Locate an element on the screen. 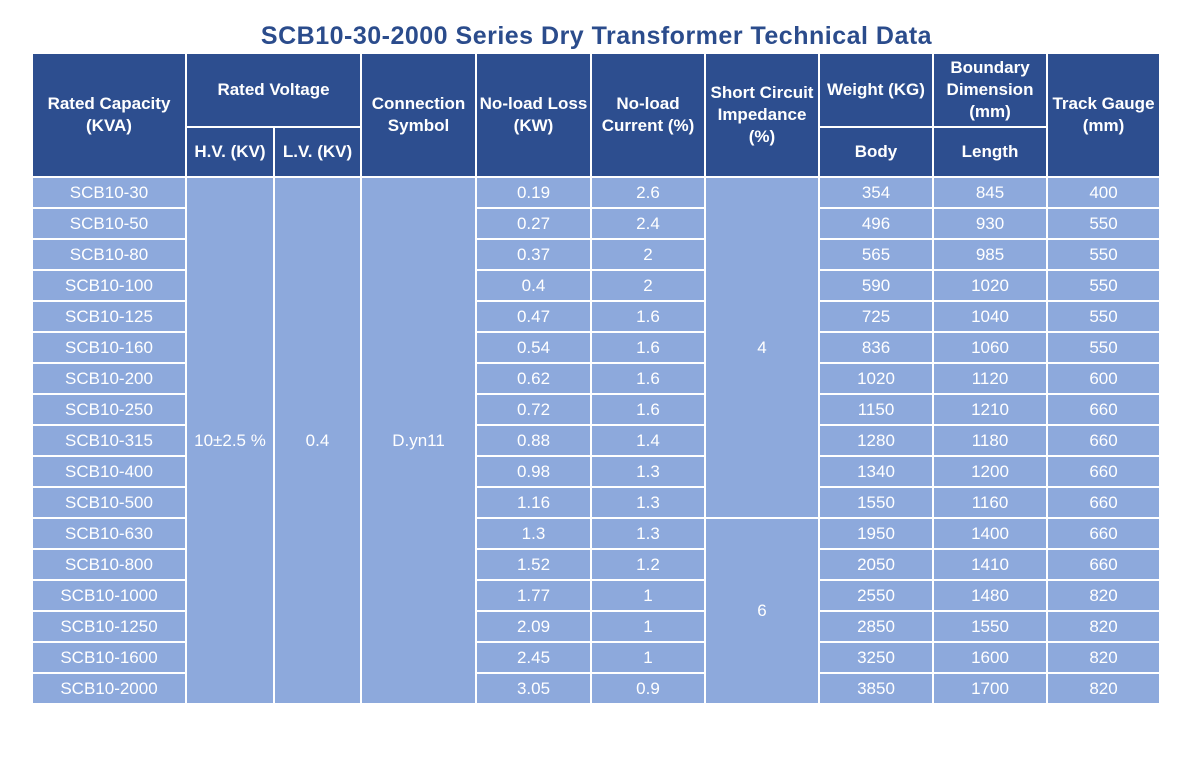  cell-length: 1210 is located at coordinates (990, 409).